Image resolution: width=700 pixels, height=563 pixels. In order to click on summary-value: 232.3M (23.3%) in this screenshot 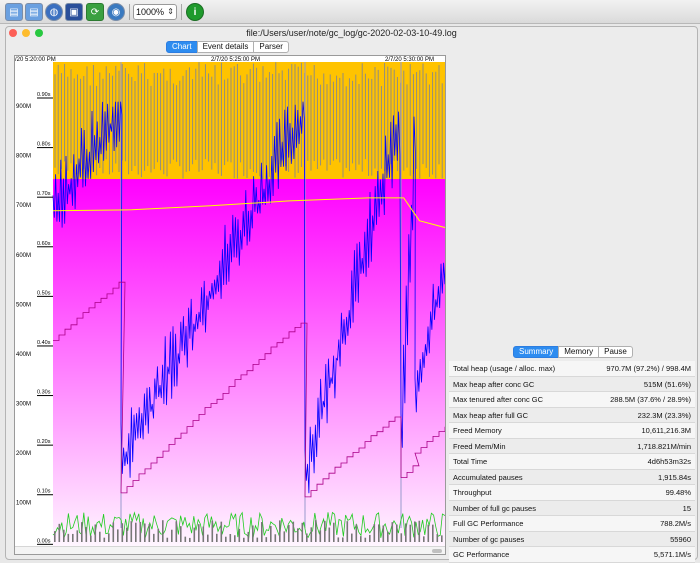, I will do `click(664, 415)`.